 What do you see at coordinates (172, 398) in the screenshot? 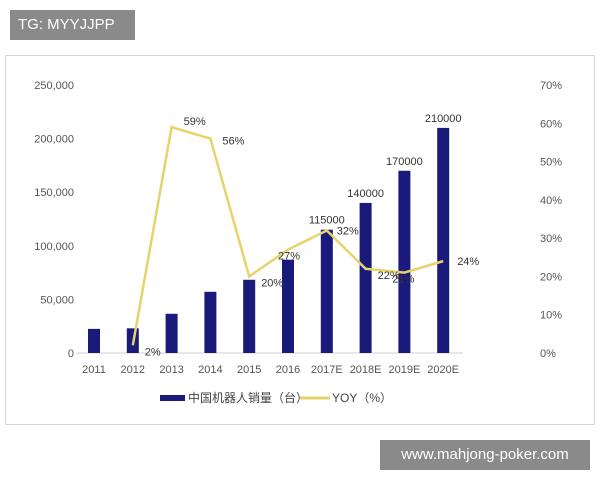
I see `legend-bar-swatch` at bounding box center [172, 398].